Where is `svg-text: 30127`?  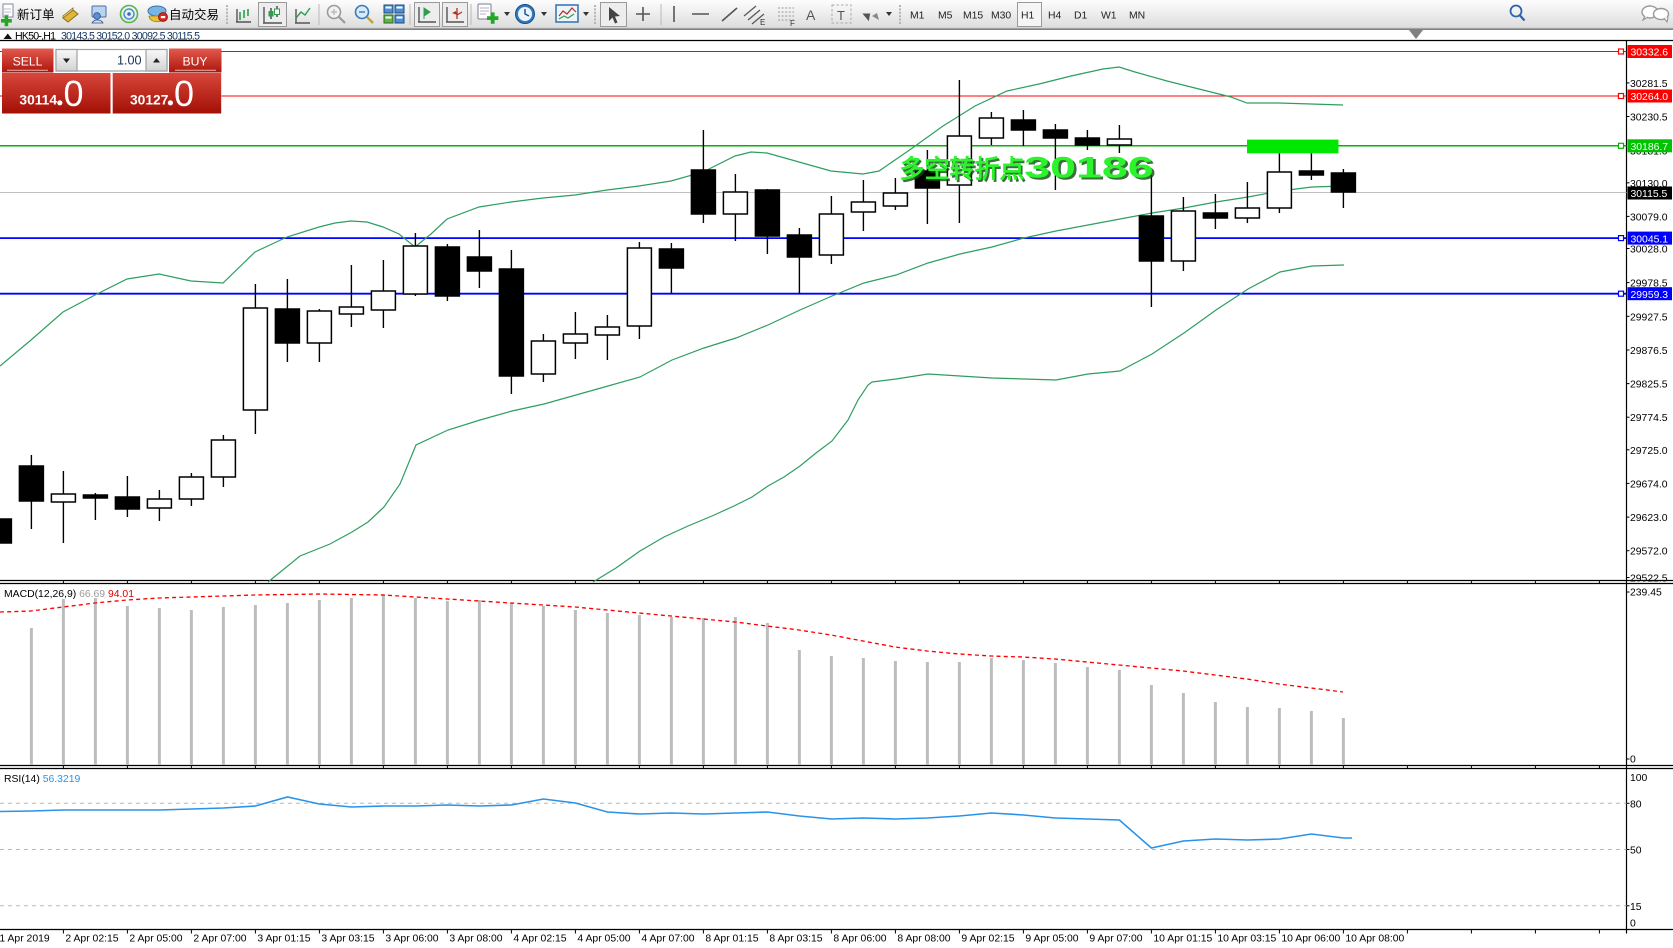
svg-text: 30127 is located at coordinates (149, 99).